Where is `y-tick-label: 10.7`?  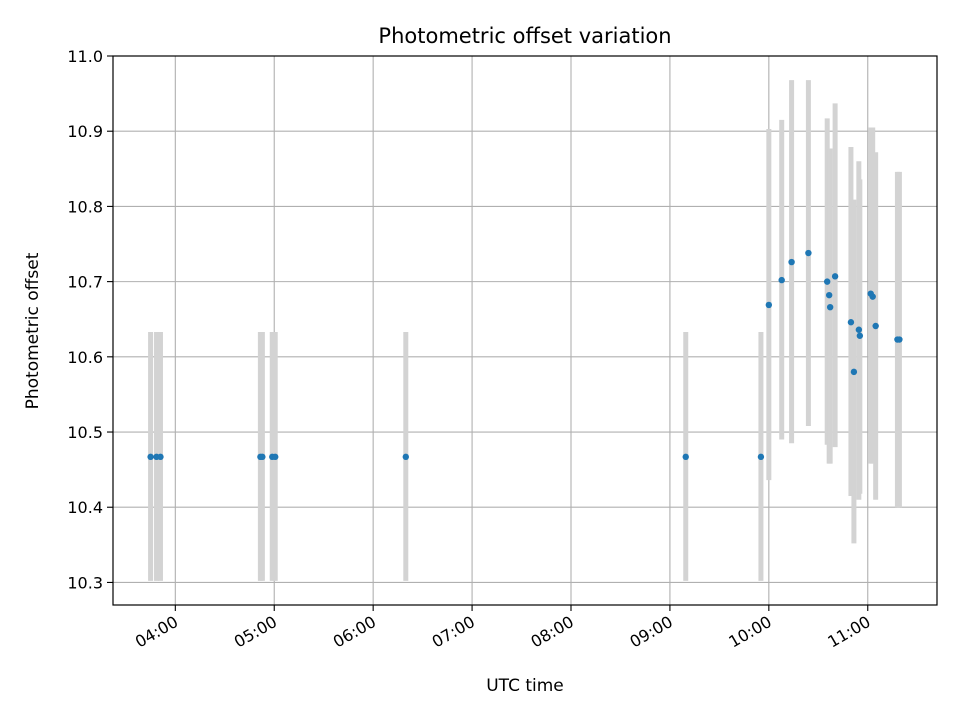 y-tick-label: 10.7 is located at coordinates (85, 282).